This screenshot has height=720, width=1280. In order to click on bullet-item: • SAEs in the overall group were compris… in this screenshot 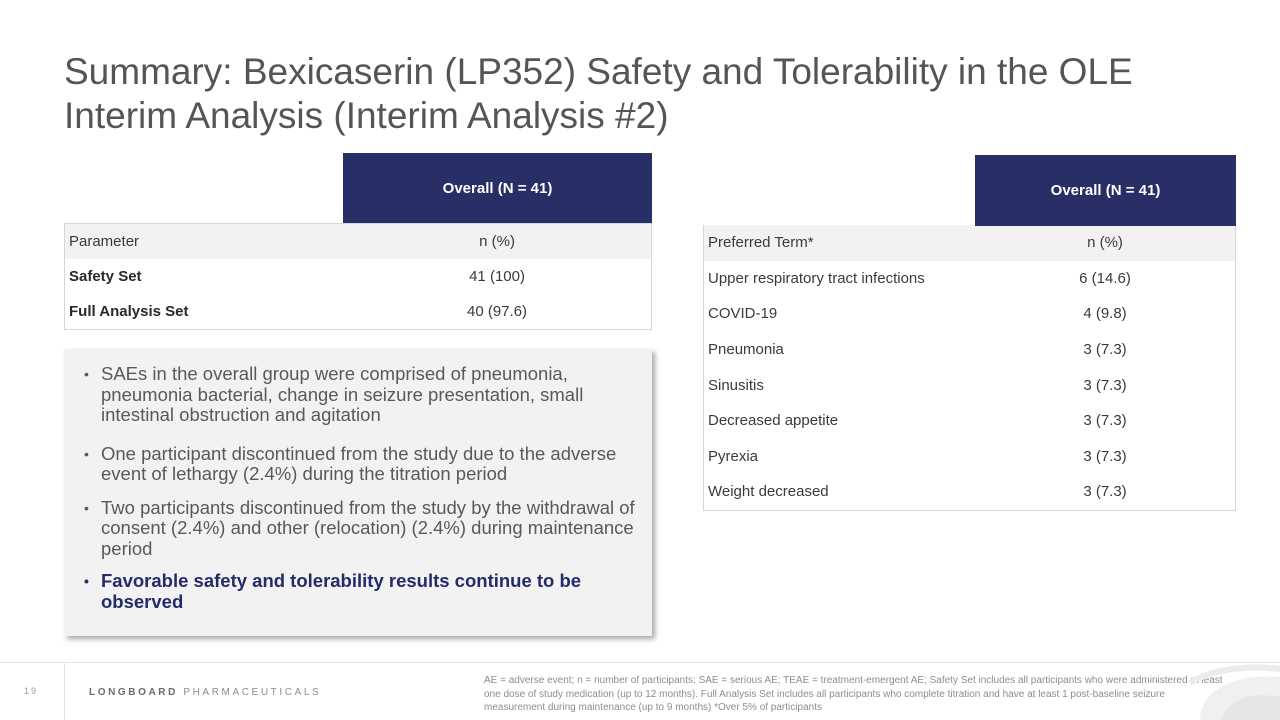, I will do `click(360, 395)`.